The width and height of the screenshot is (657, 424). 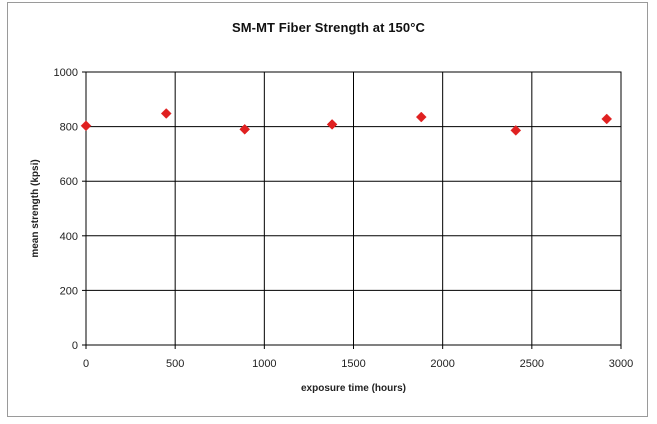 I want to click on y-tick-label: 200, so click(x=69, y=291).